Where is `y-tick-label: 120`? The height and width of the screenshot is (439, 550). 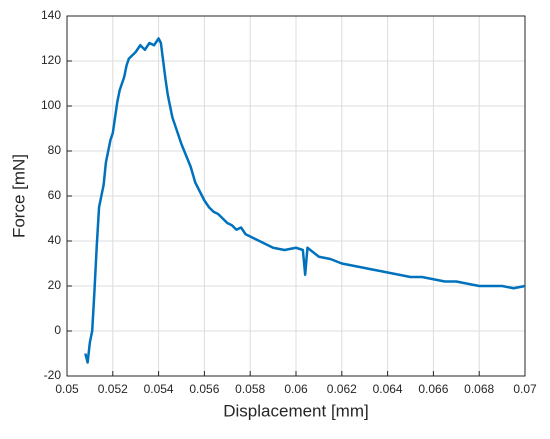 y-tick-label: 120 is located at coordinates (51, 60).